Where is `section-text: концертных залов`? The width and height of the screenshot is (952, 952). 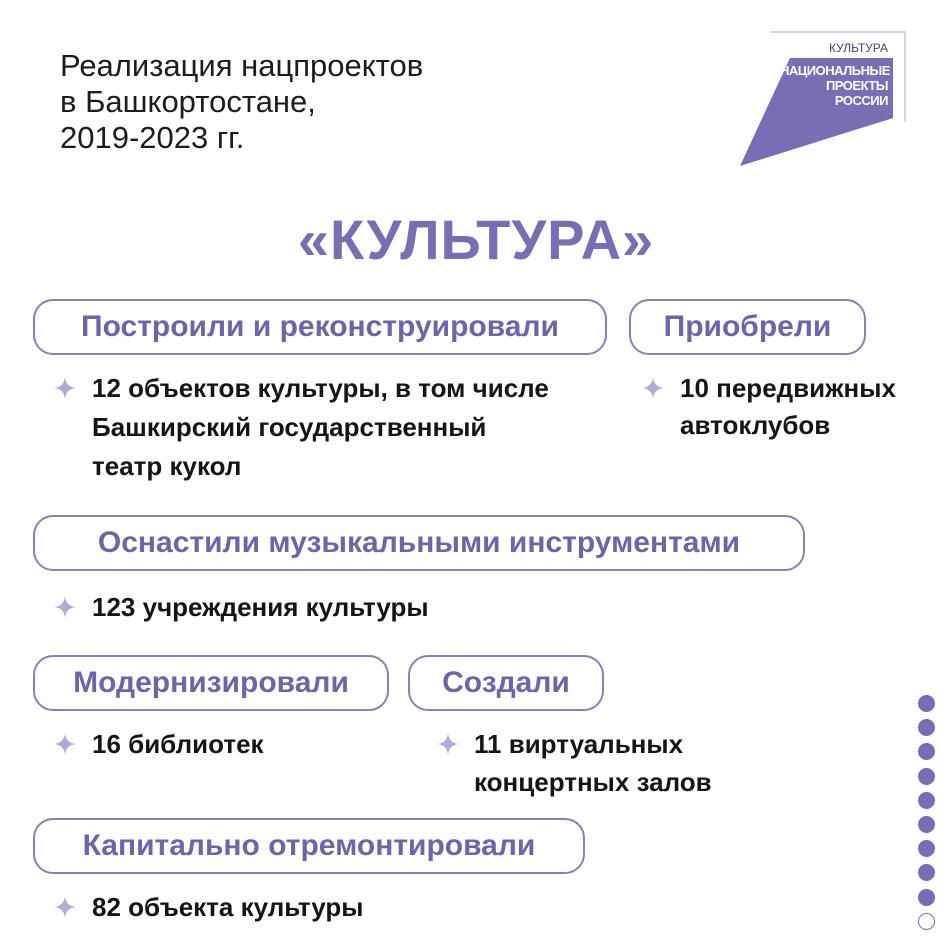 section-text: концертных залов is located at coordinates (593, 782).